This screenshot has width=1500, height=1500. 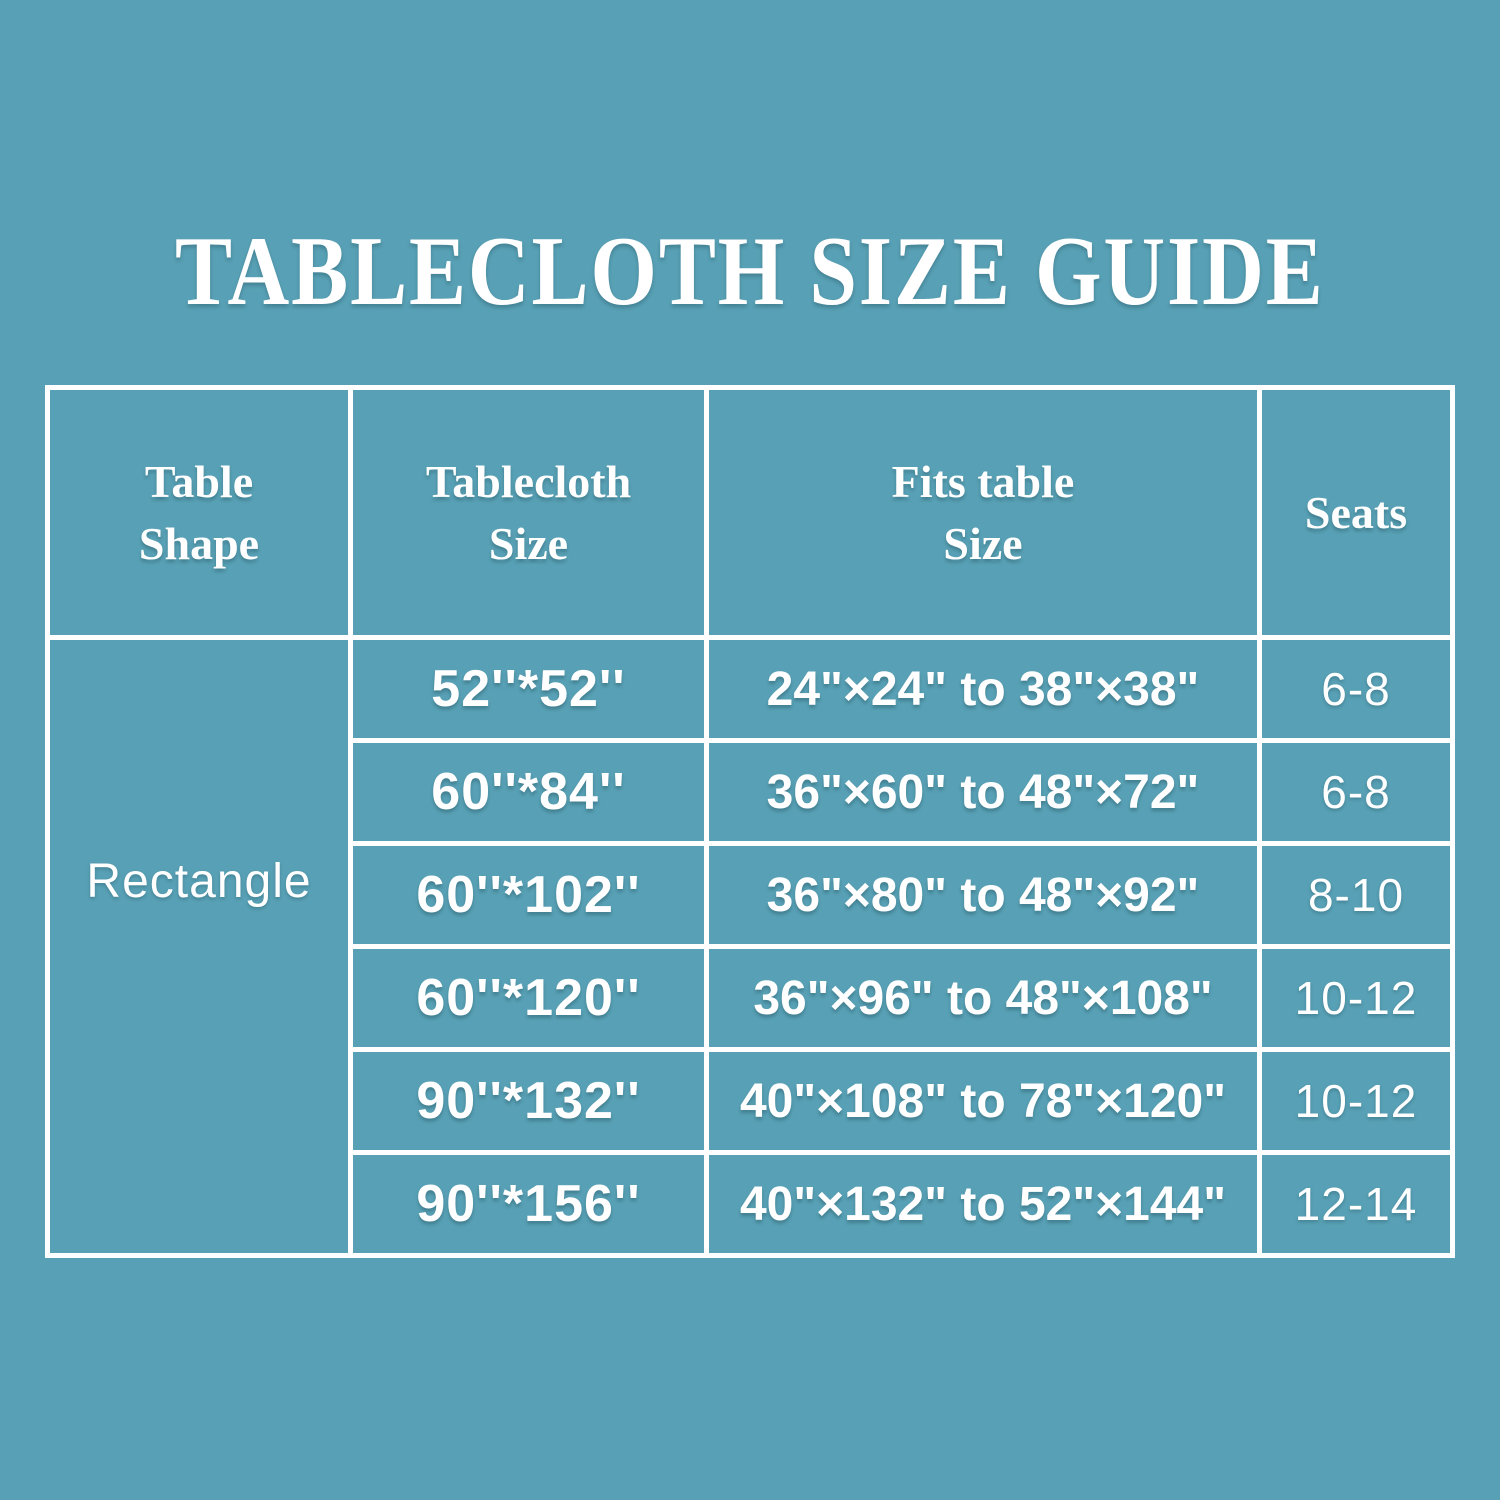 I want to click on cell-fits-table-size: 40"×132" to 52"×144", so click(x=983, y=1204).